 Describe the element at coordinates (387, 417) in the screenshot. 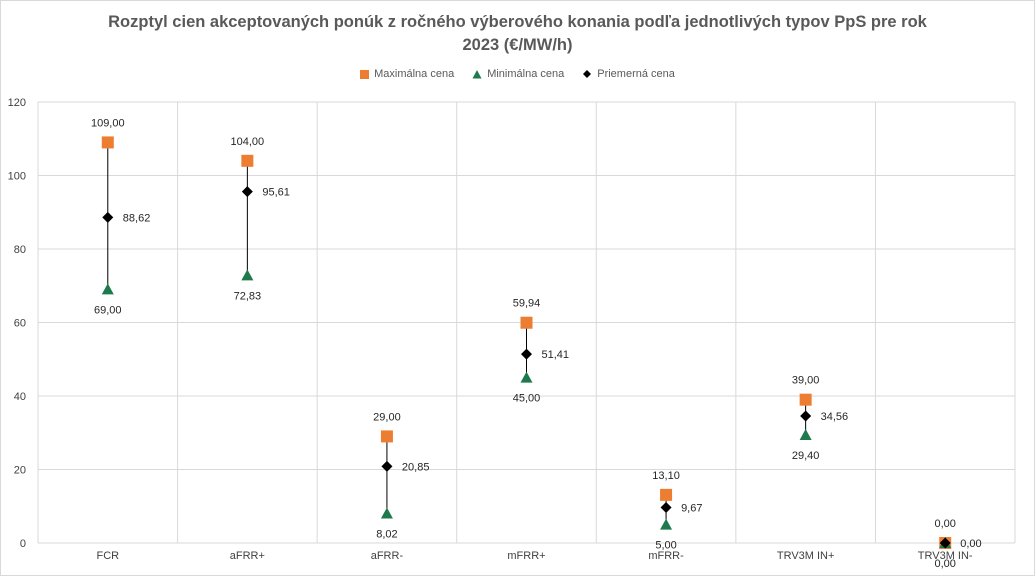

I see `max-price-label: 29,00` at that location.